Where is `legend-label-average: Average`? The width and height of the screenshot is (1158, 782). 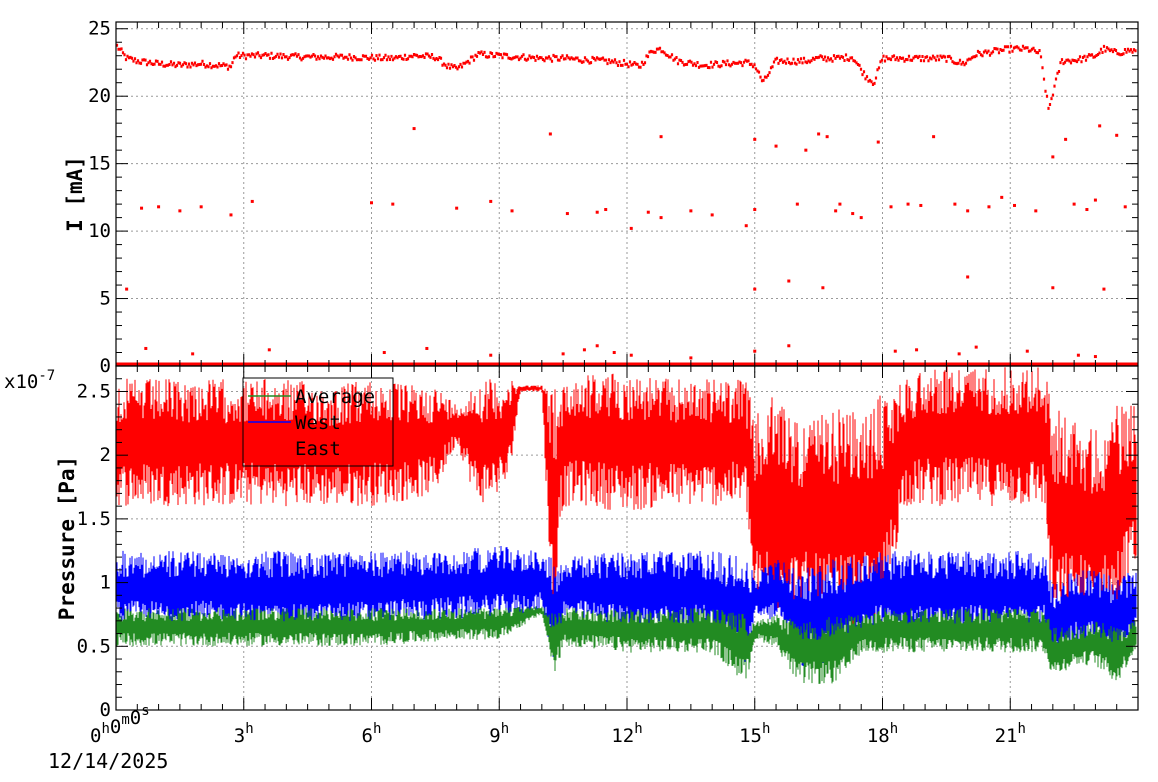
legend-label-average: Average is located at coordinates (335, 397).